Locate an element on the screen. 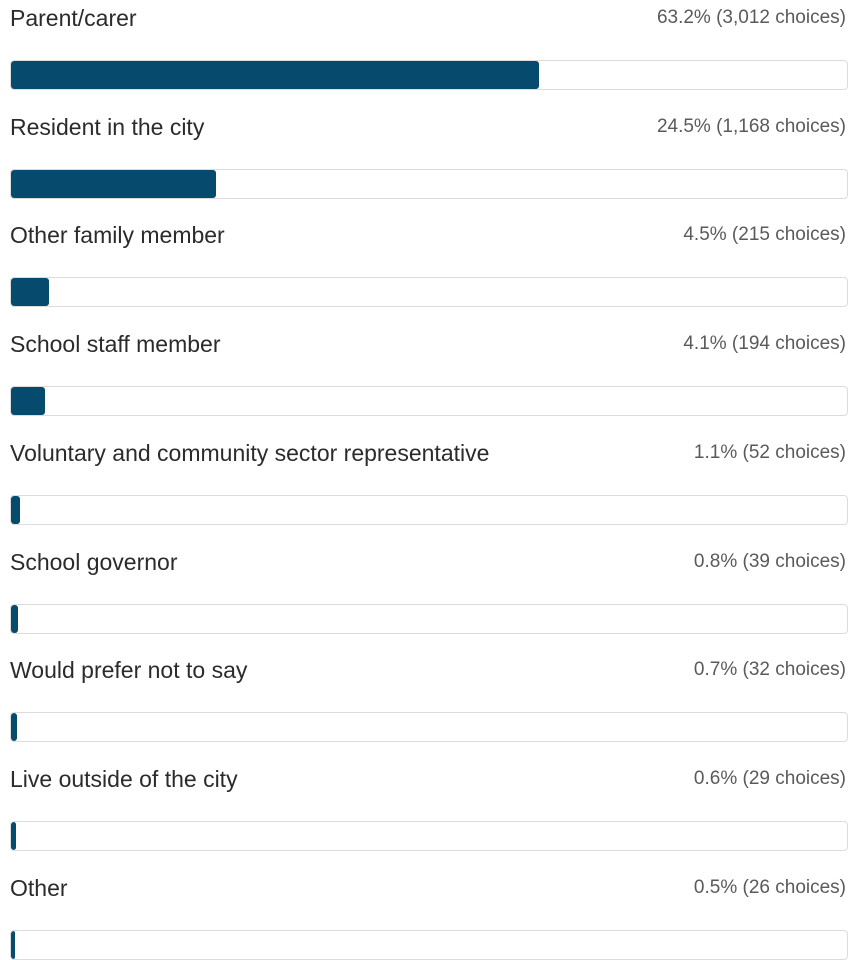 The height and width of the screenshot is (960, 850). value-label: 1.1% (52 choices) is located at coordinates (769, 452).